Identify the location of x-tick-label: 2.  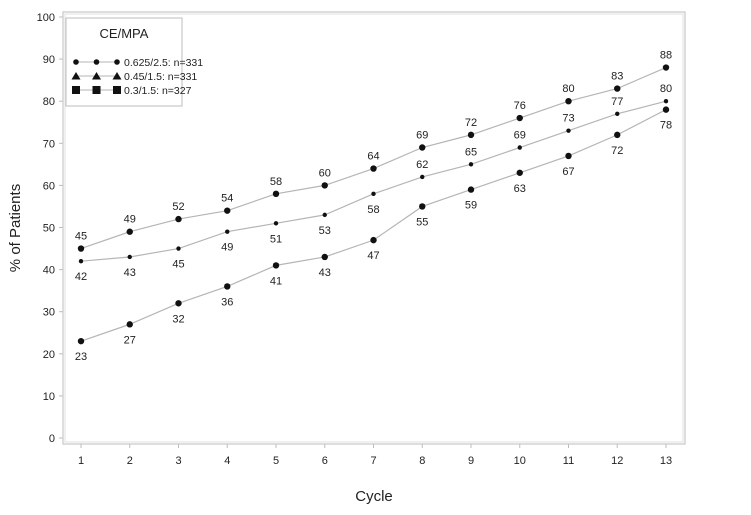
(130, 461).